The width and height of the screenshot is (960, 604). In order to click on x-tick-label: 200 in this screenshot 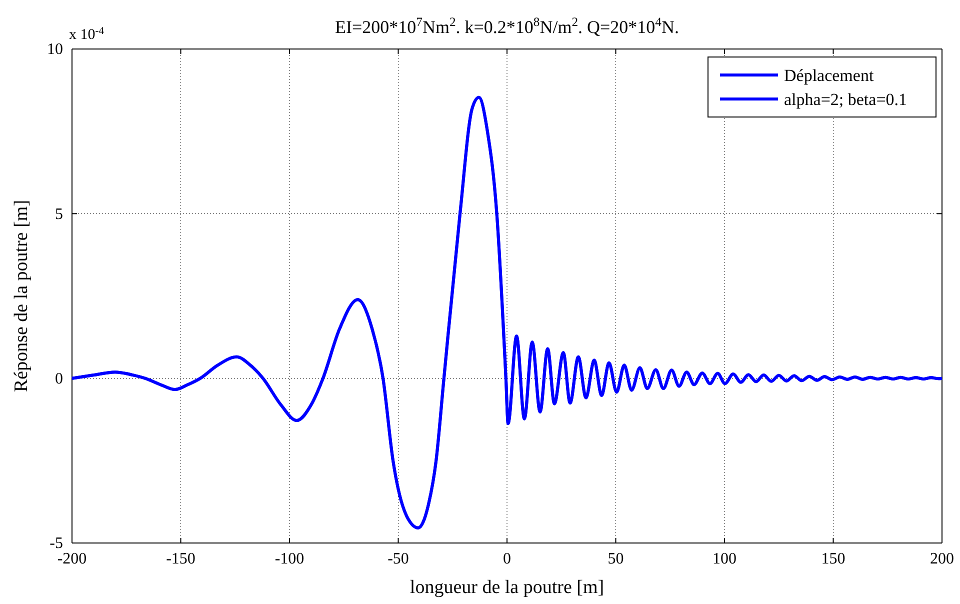, I will do `click(942, 559)`.